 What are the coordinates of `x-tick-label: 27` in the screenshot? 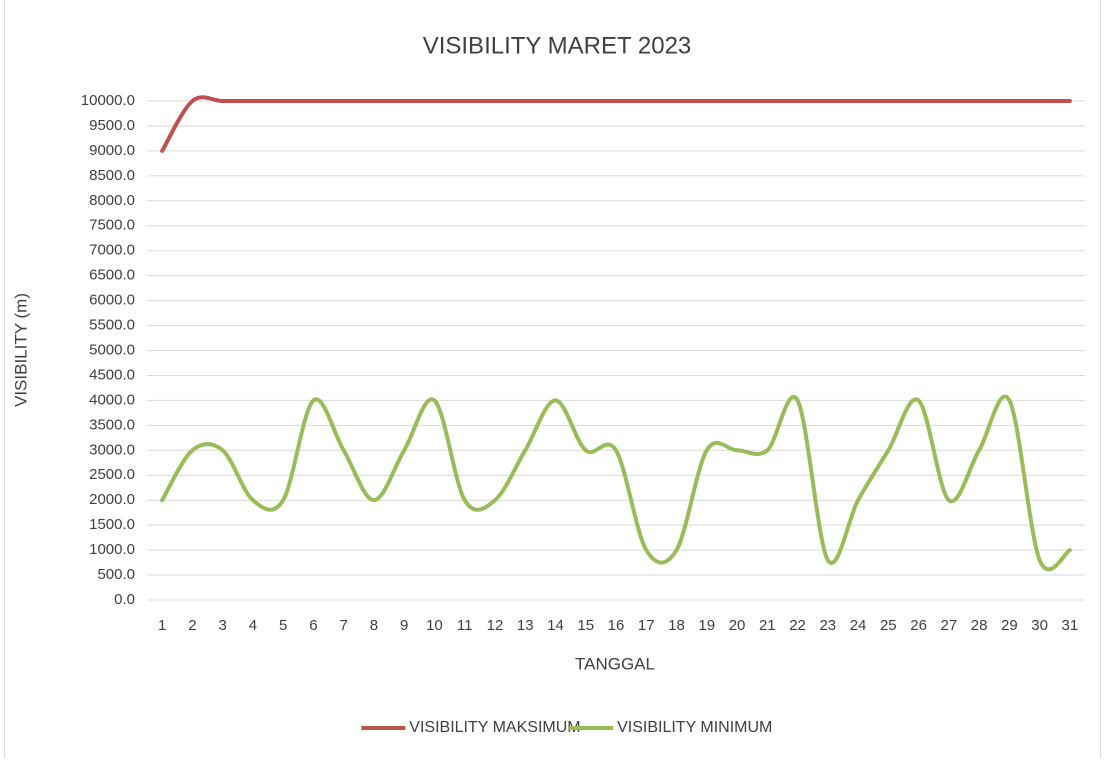 It's located at (948, 625).